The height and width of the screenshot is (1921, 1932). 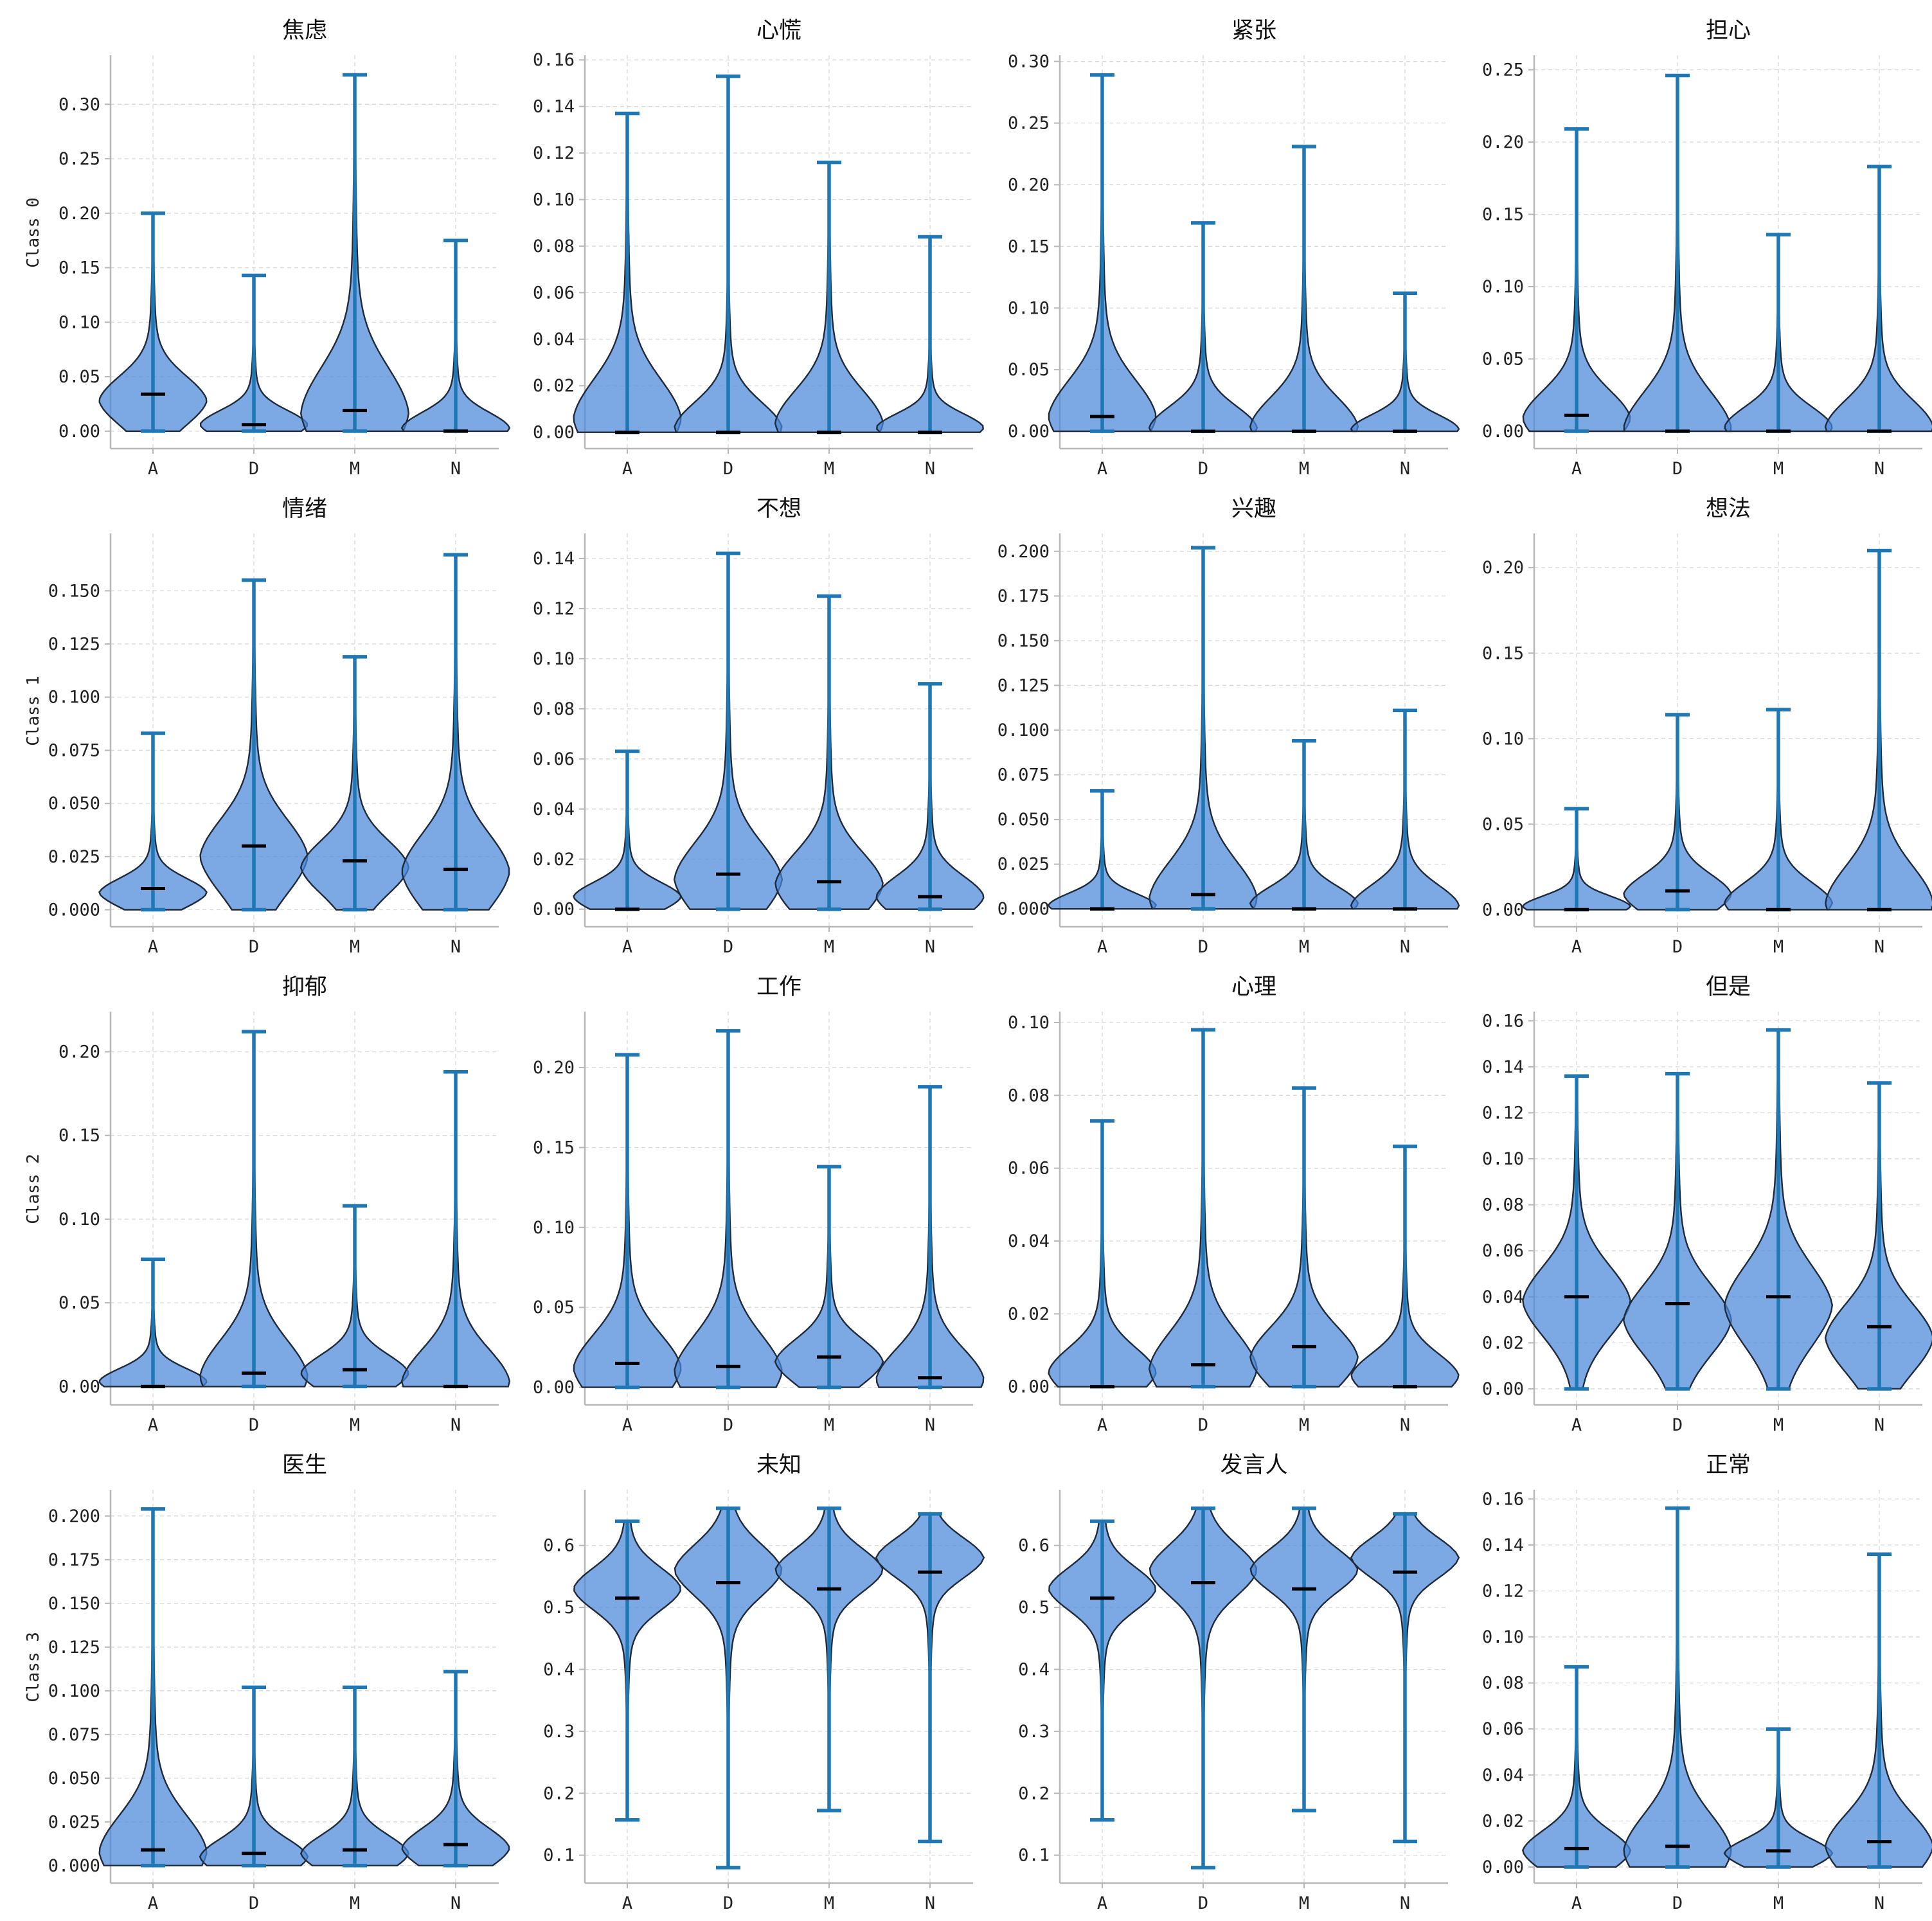 I want to click on subplot-title: 但是, so click(x=1728, y=987).